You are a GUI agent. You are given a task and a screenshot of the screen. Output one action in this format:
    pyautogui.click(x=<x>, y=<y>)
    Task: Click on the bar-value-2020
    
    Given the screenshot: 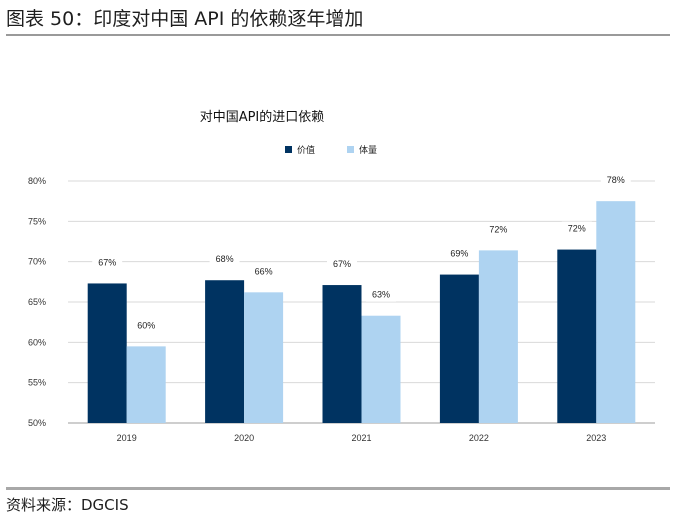 What is the action you would take?
    pyautogui.click(x=225, y=351)
    